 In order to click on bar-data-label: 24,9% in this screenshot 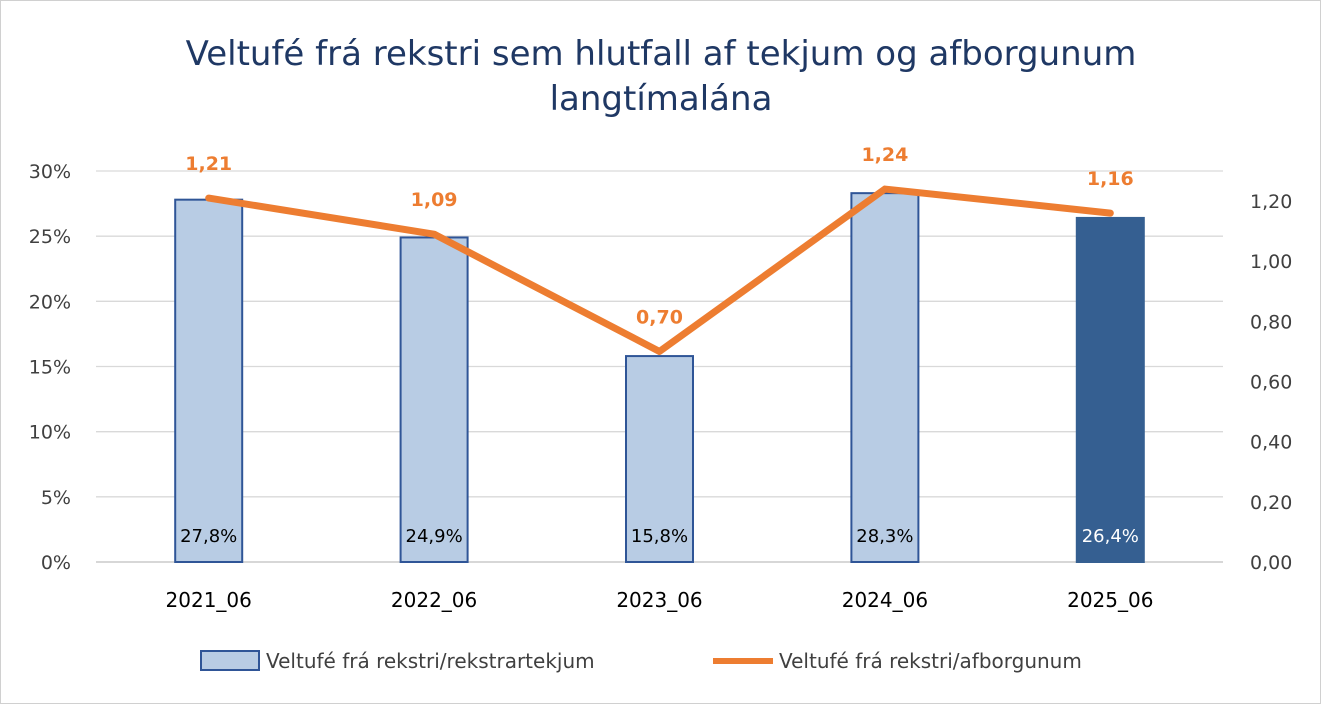, I will do `click(434, 536)`.